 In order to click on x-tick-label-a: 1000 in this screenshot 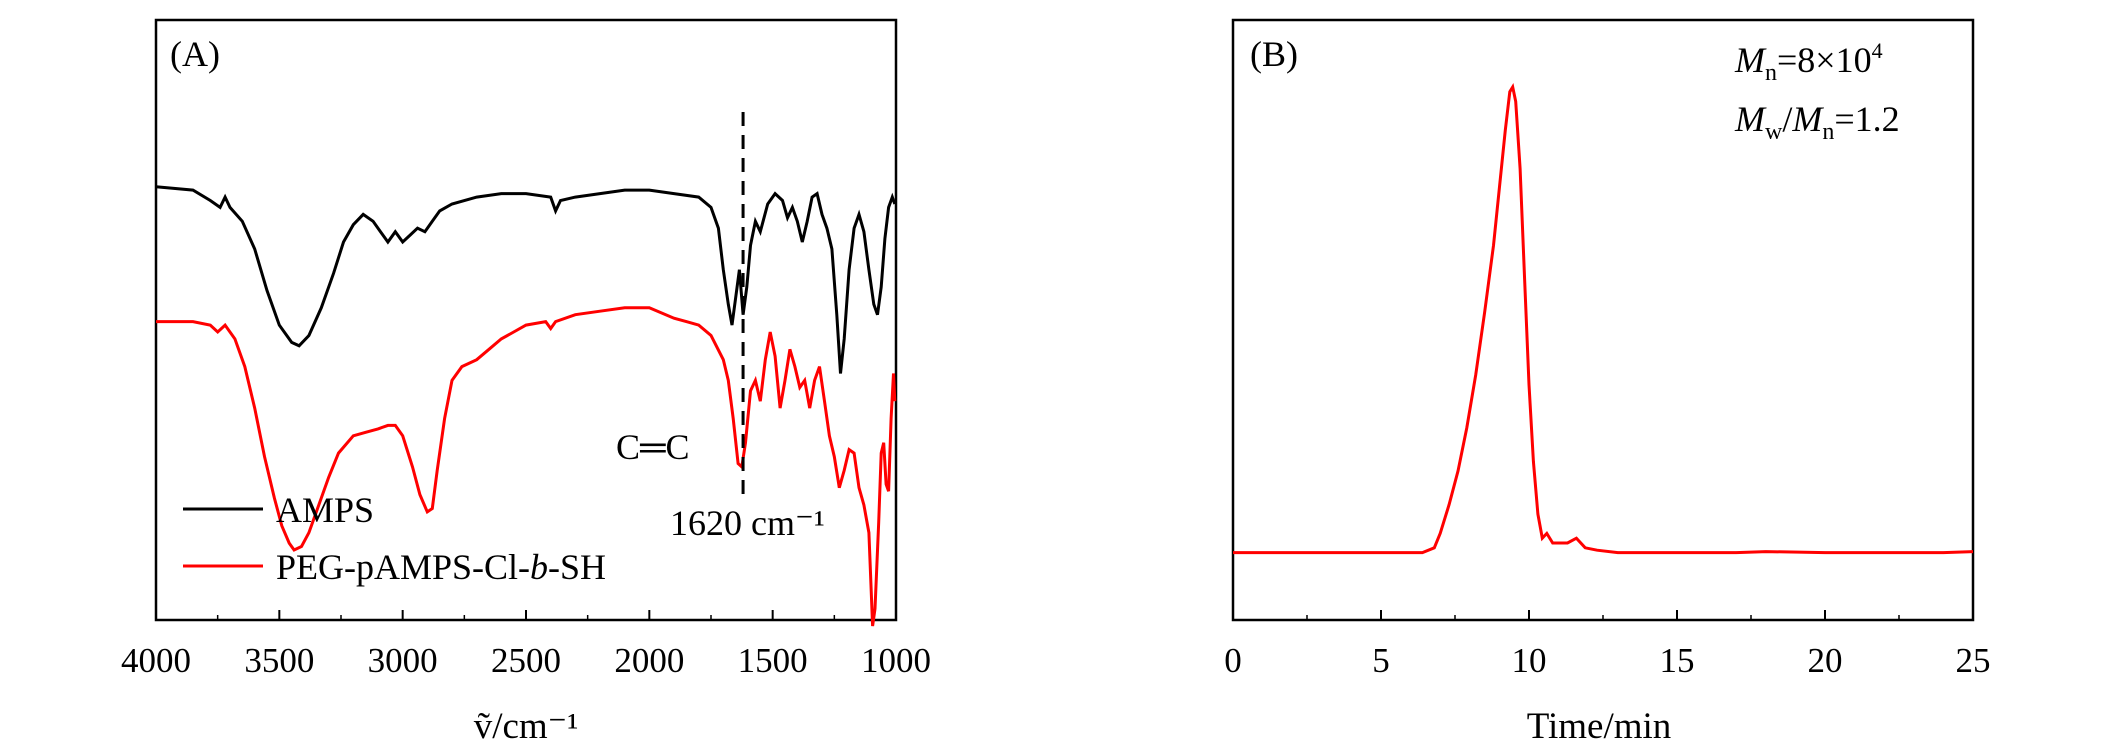, I will do `click(896, 660)`.